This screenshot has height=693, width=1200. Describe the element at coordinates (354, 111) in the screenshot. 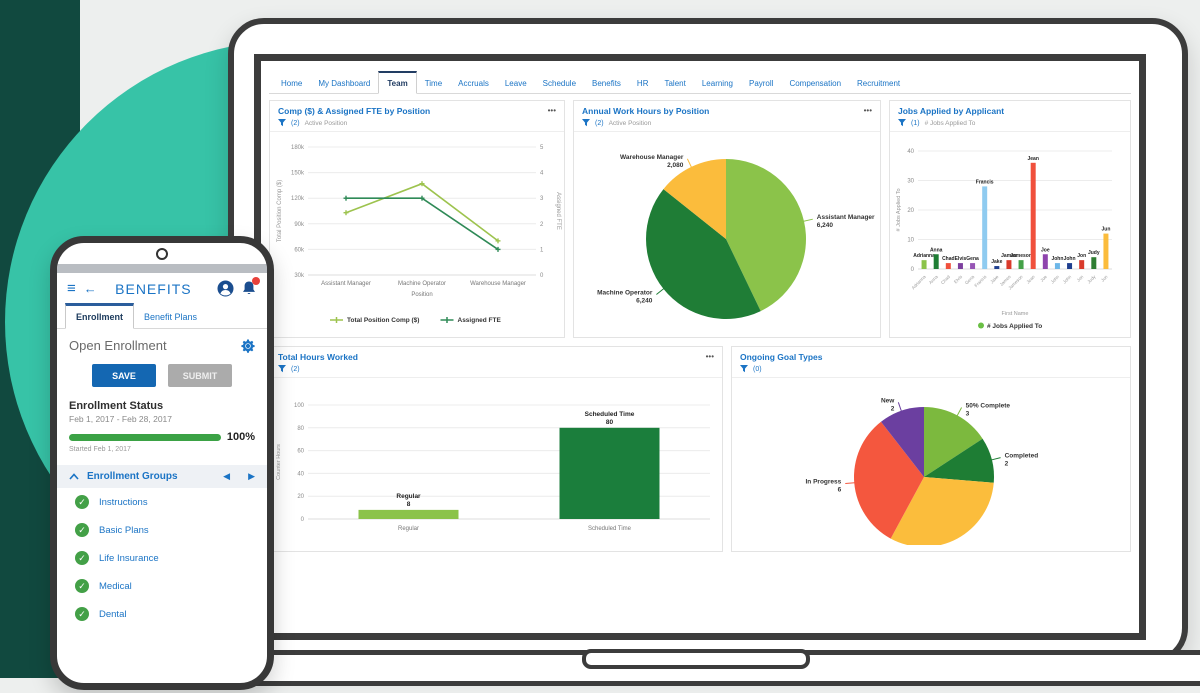

I see `tile-title: Comp ($) & Assigned FTE by Position` at that location.